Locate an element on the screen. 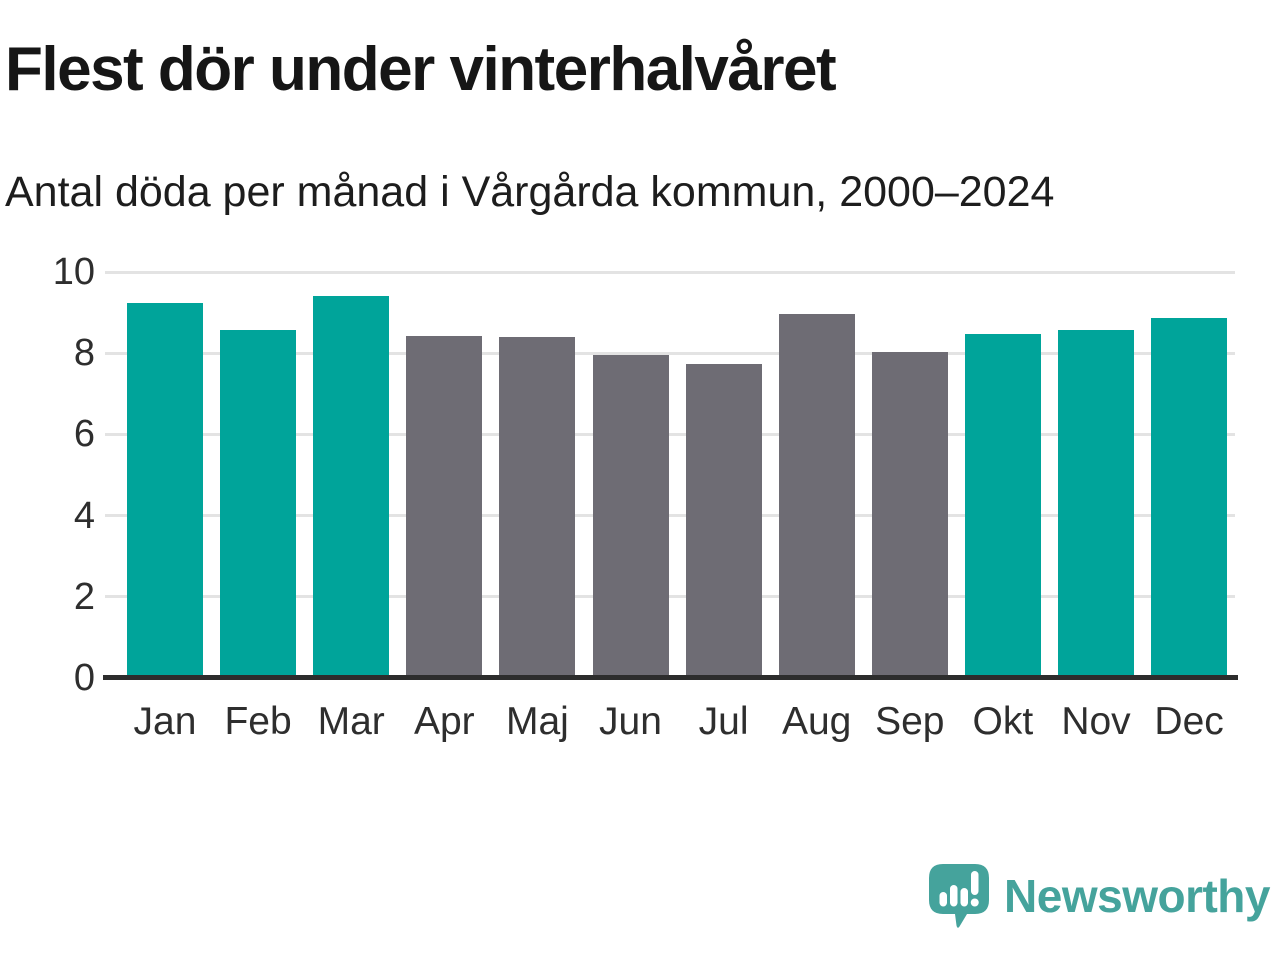 The image size is (1280, 960). y-tick-label-10: 10 is located at coordinates (73, 272).